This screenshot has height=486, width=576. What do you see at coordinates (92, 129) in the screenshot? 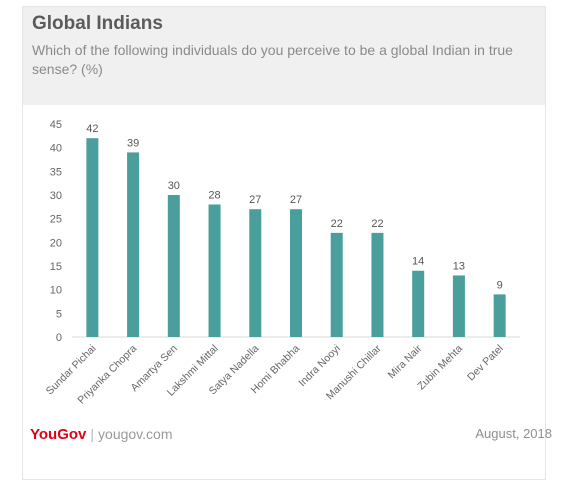
I see `data-label: 42` at bounding box center [92, 129].